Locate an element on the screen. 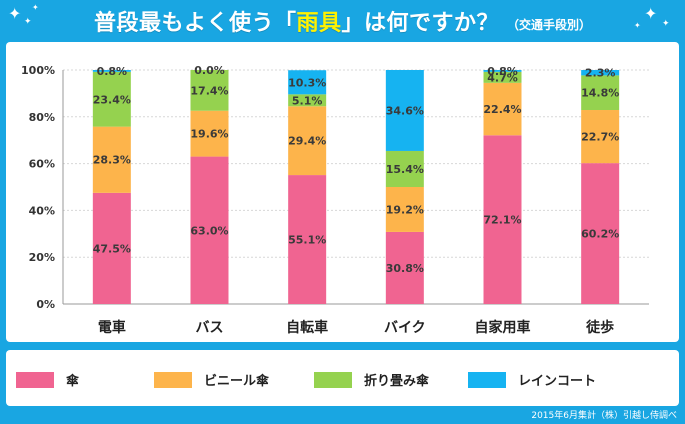  data-label: 0.0% is located at coordinates (209, 70).